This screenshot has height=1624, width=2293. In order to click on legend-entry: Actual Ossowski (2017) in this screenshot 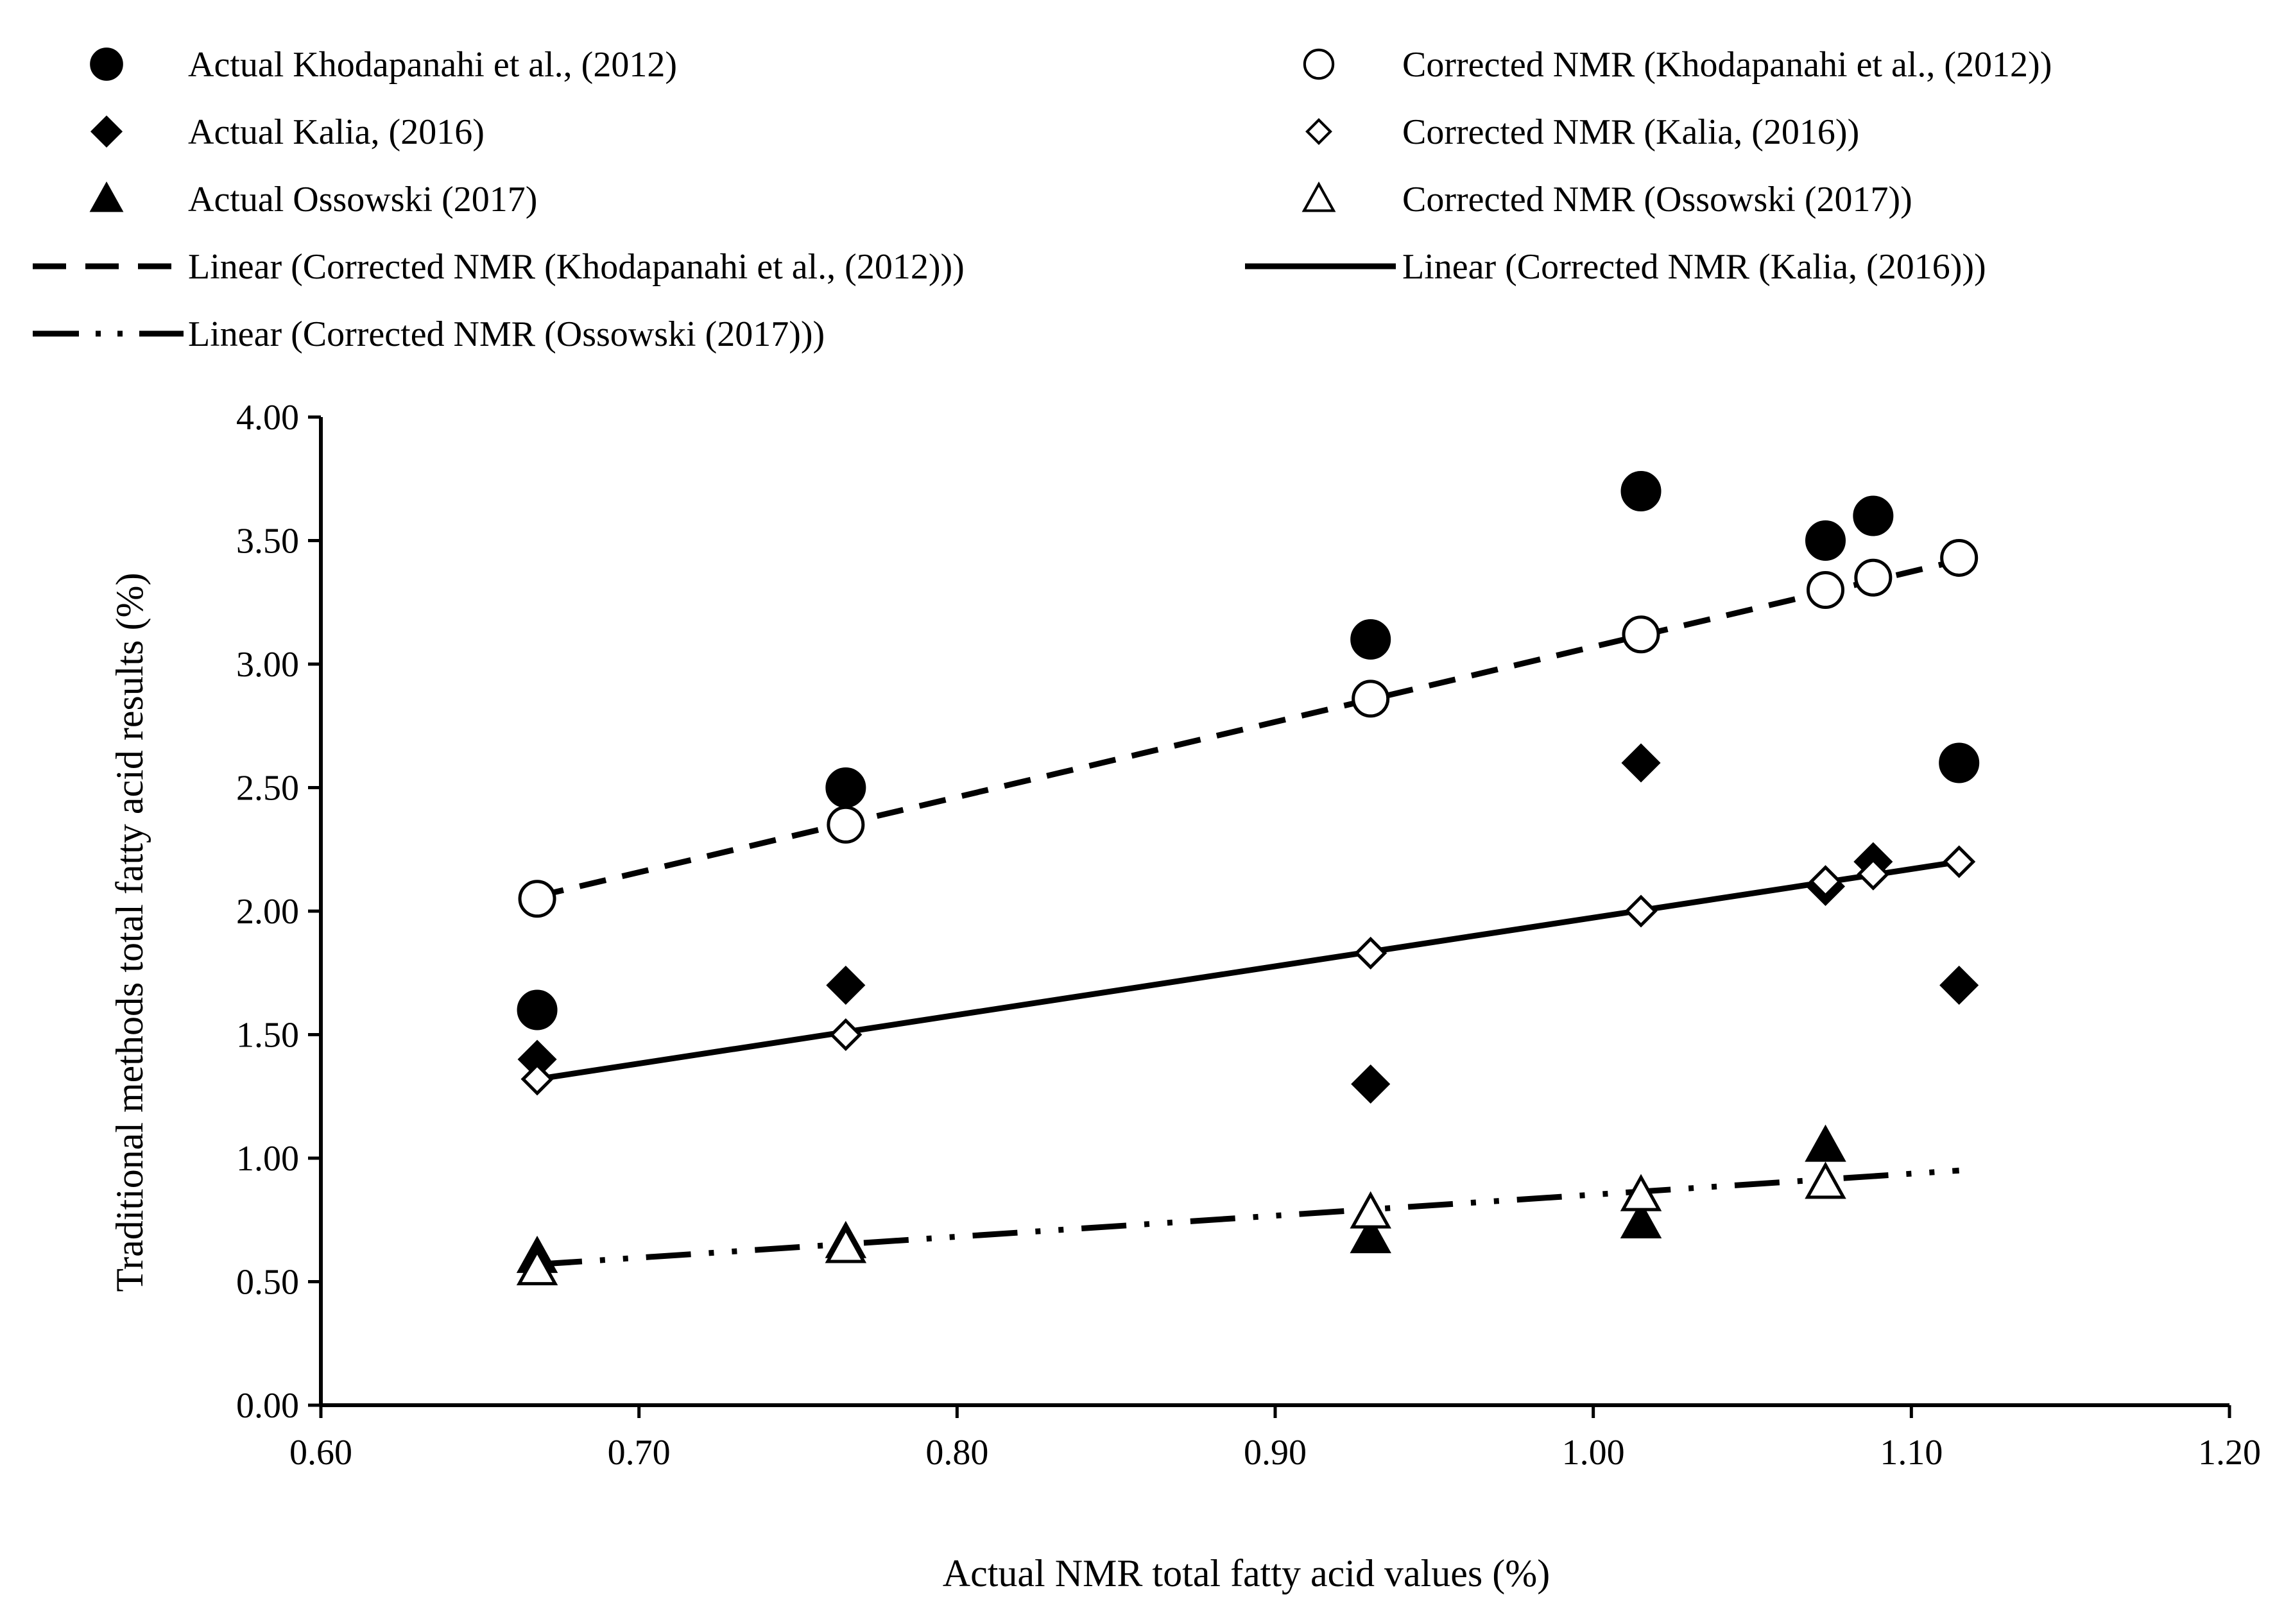, I will do `click(313, 199)`.